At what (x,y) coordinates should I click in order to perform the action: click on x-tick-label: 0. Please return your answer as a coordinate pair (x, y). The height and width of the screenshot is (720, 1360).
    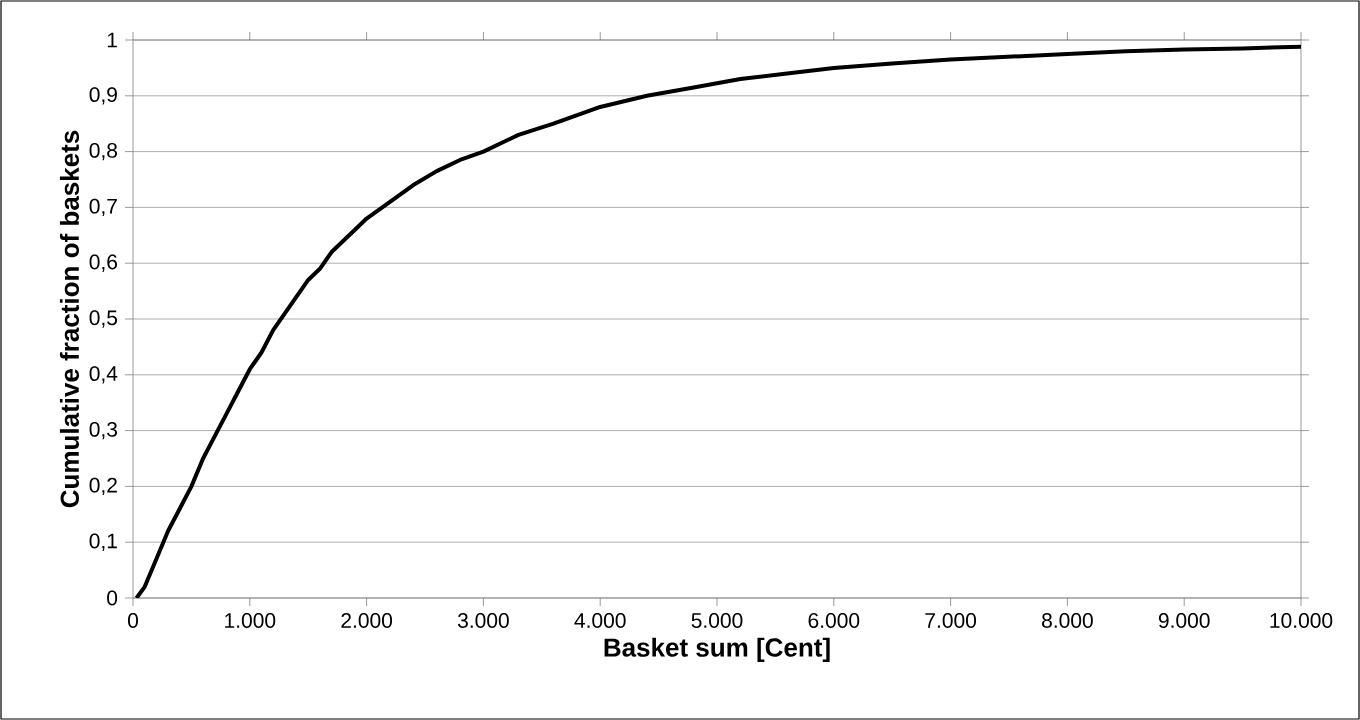
    Looking at the image, I should click on (133, 620).